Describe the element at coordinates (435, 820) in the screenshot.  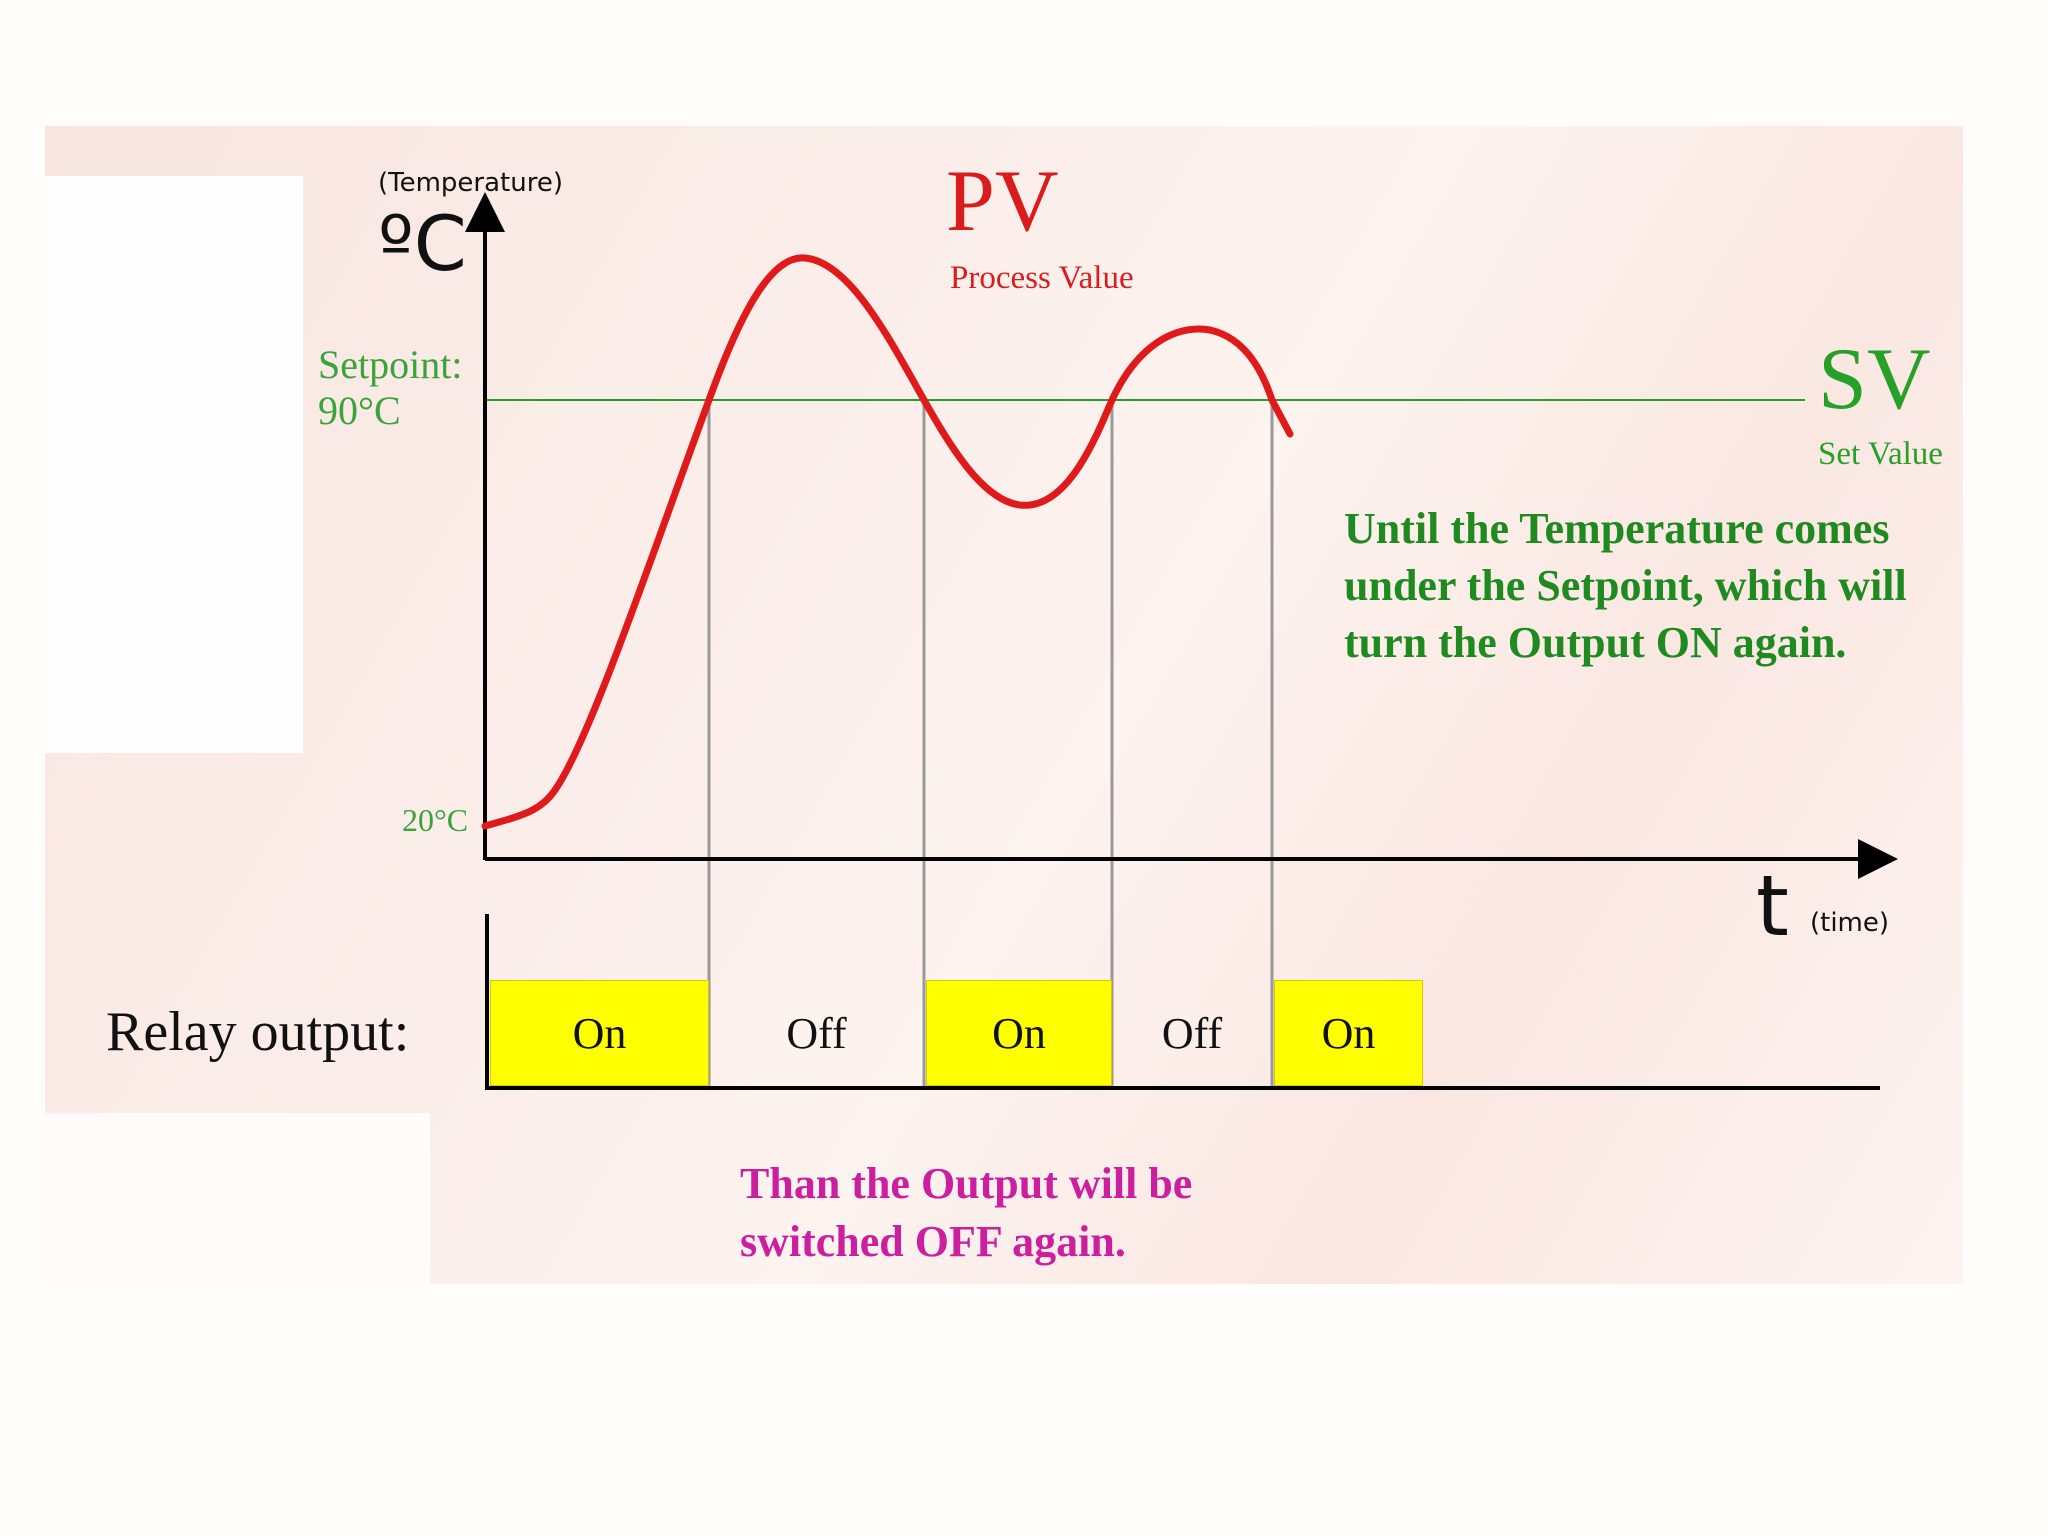
I see `start-temperature-label: 20°C` at that location.